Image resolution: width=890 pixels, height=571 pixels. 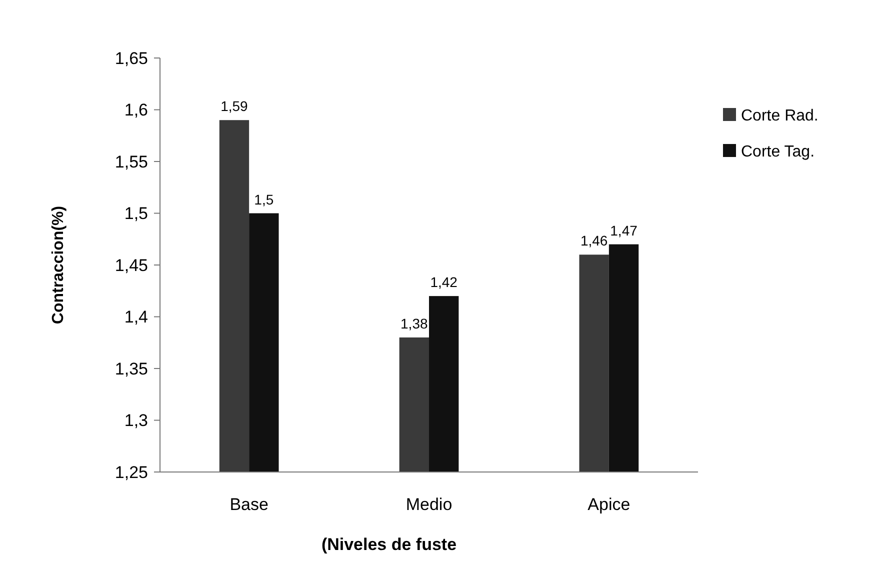 What do you see at coordinates (778, 152) in the screenshot?
I see `legend-label: Corte Tag.` at bounding box center [778, 152].